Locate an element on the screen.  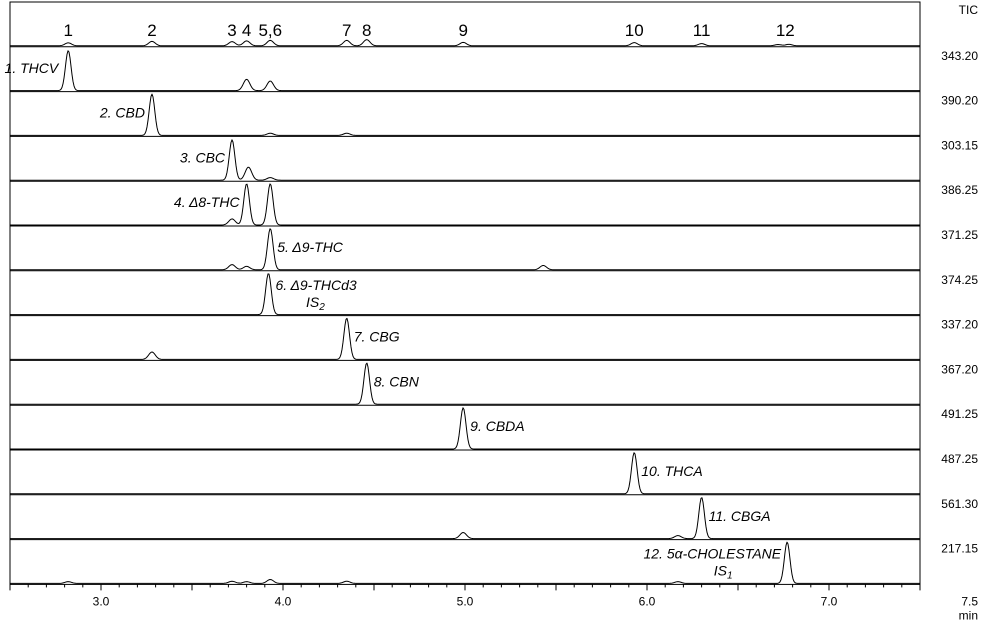
compound-label-thcv: 1. THCV is located at coordinates (32, 68).